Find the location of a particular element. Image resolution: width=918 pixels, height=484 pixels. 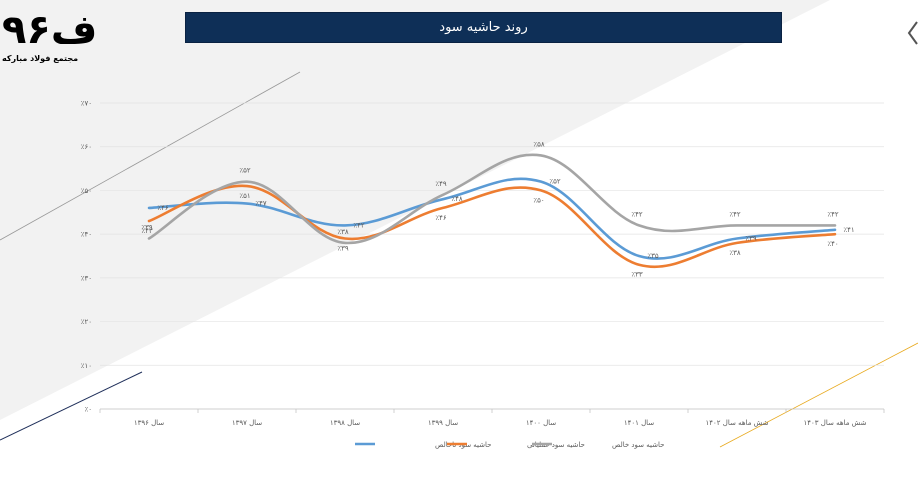

y-tick-label: ٪۳۰ is located at coordinates (86, 278).